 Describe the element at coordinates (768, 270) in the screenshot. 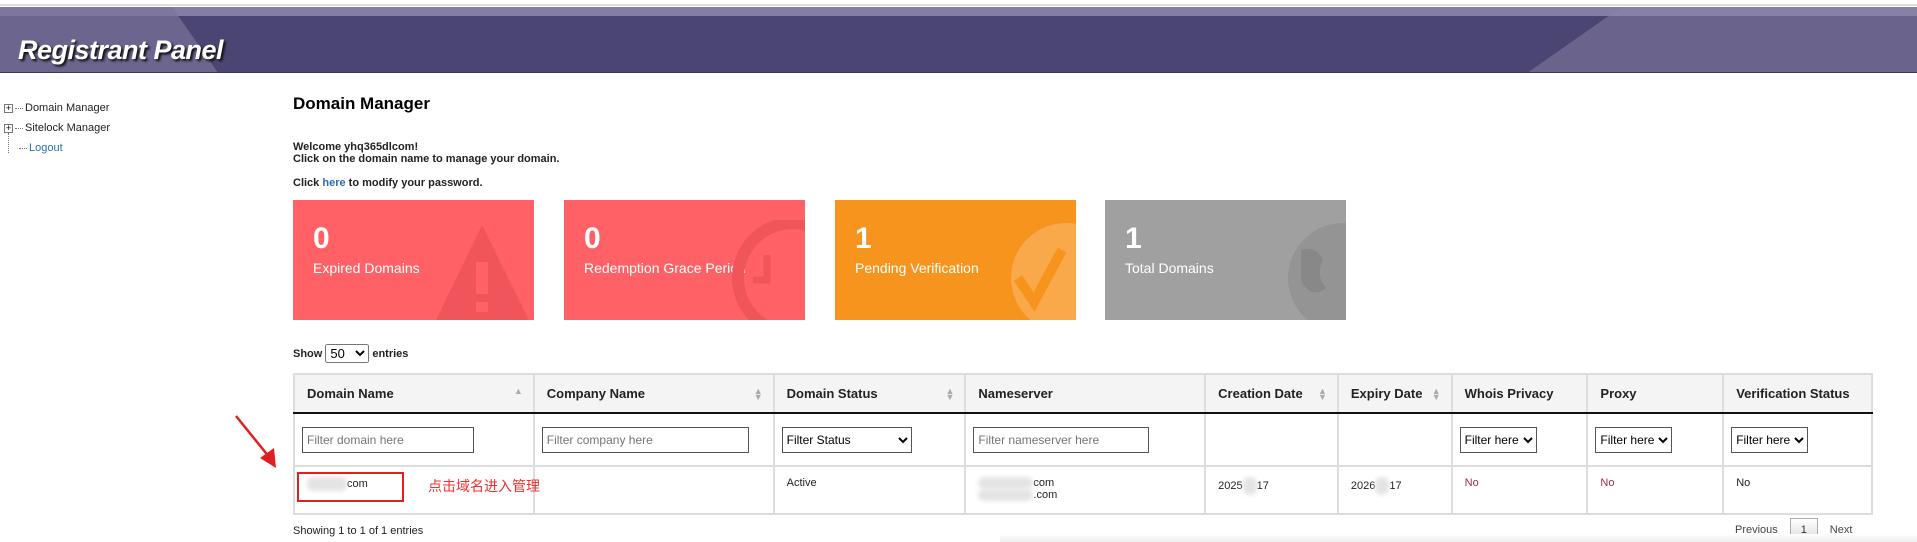

I see `clock-icon` at that location.